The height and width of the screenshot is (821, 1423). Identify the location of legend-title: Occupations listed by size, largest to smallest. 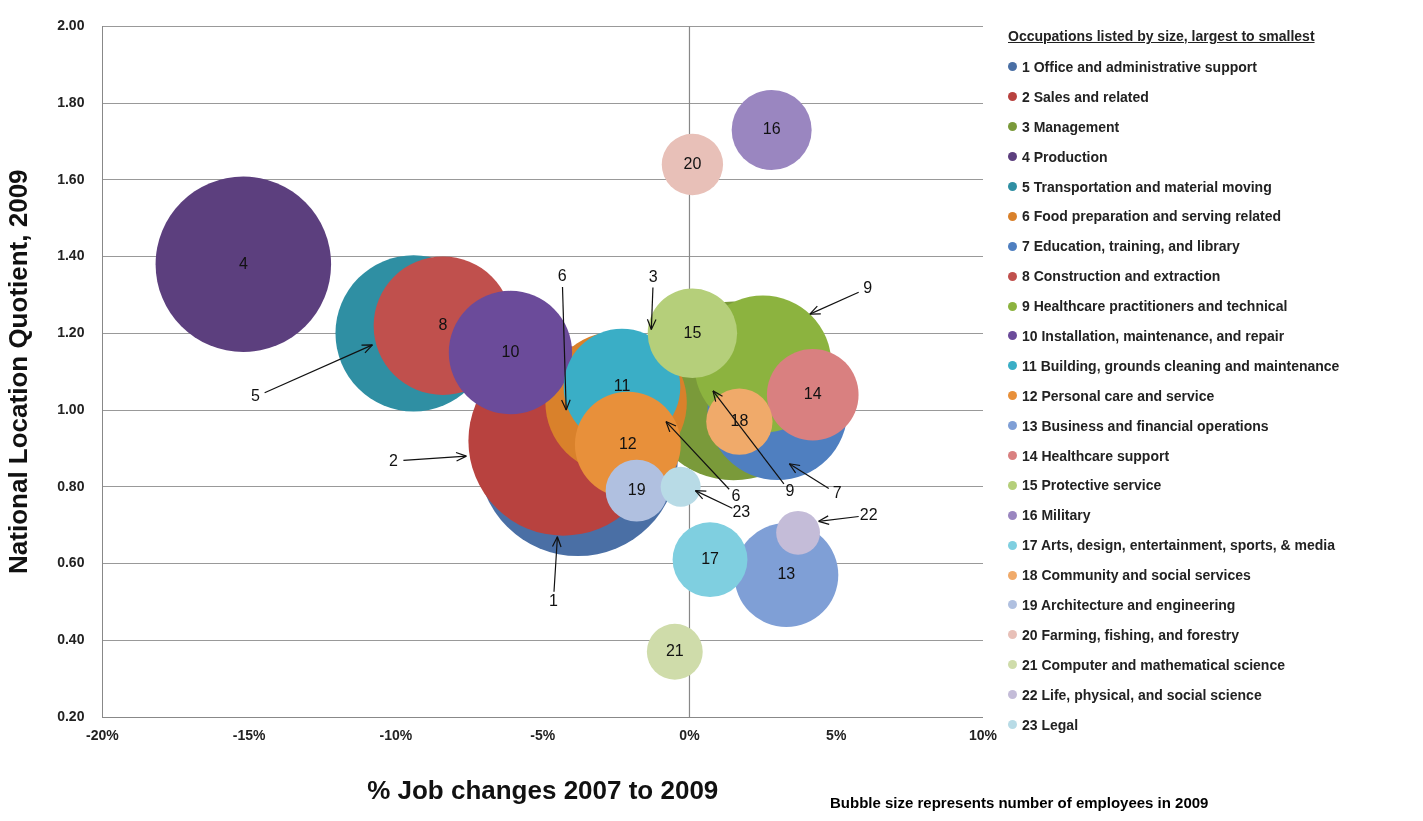
(1162, 36).